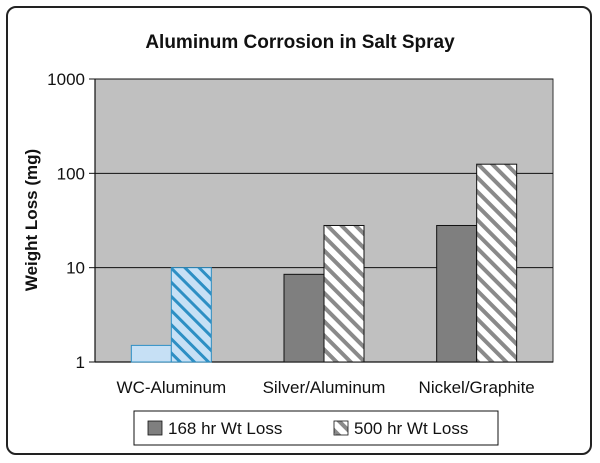 The image size is (600, 463). I want to click on x-tick-label: Silver/Aluminum, so click(324, 387).